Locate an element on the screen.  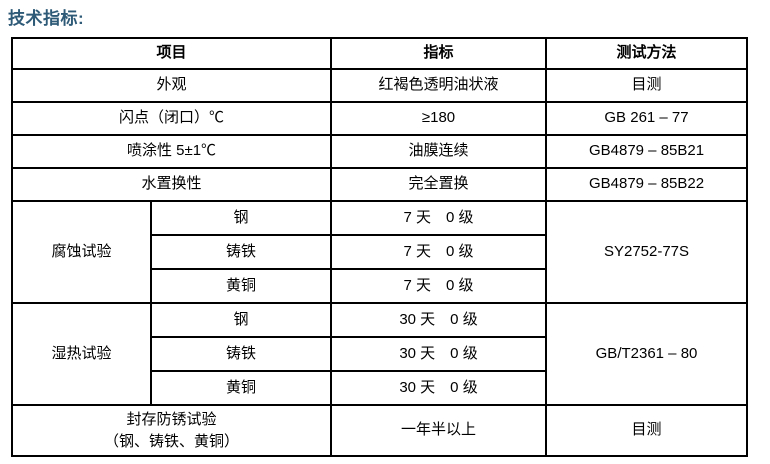
table-row-sprayability: 喷涂性 5±1℃ 油膜连续 GB4879 – 85B21 is located at coordinates (379, 151).